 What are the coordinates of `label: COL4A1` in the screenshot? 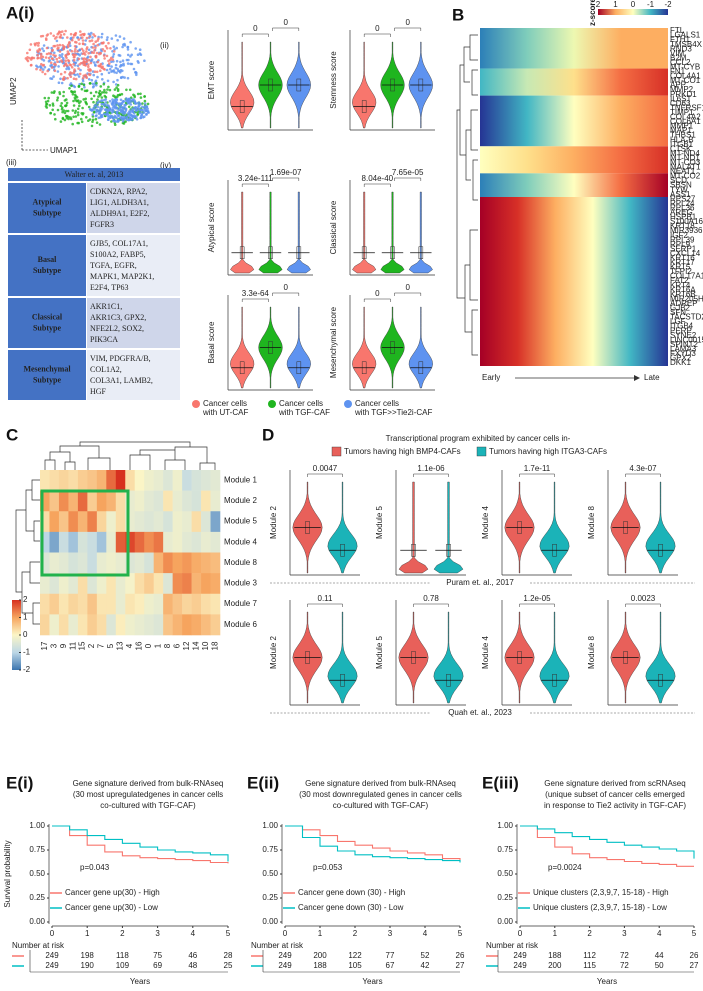 It's located at (685, 76).